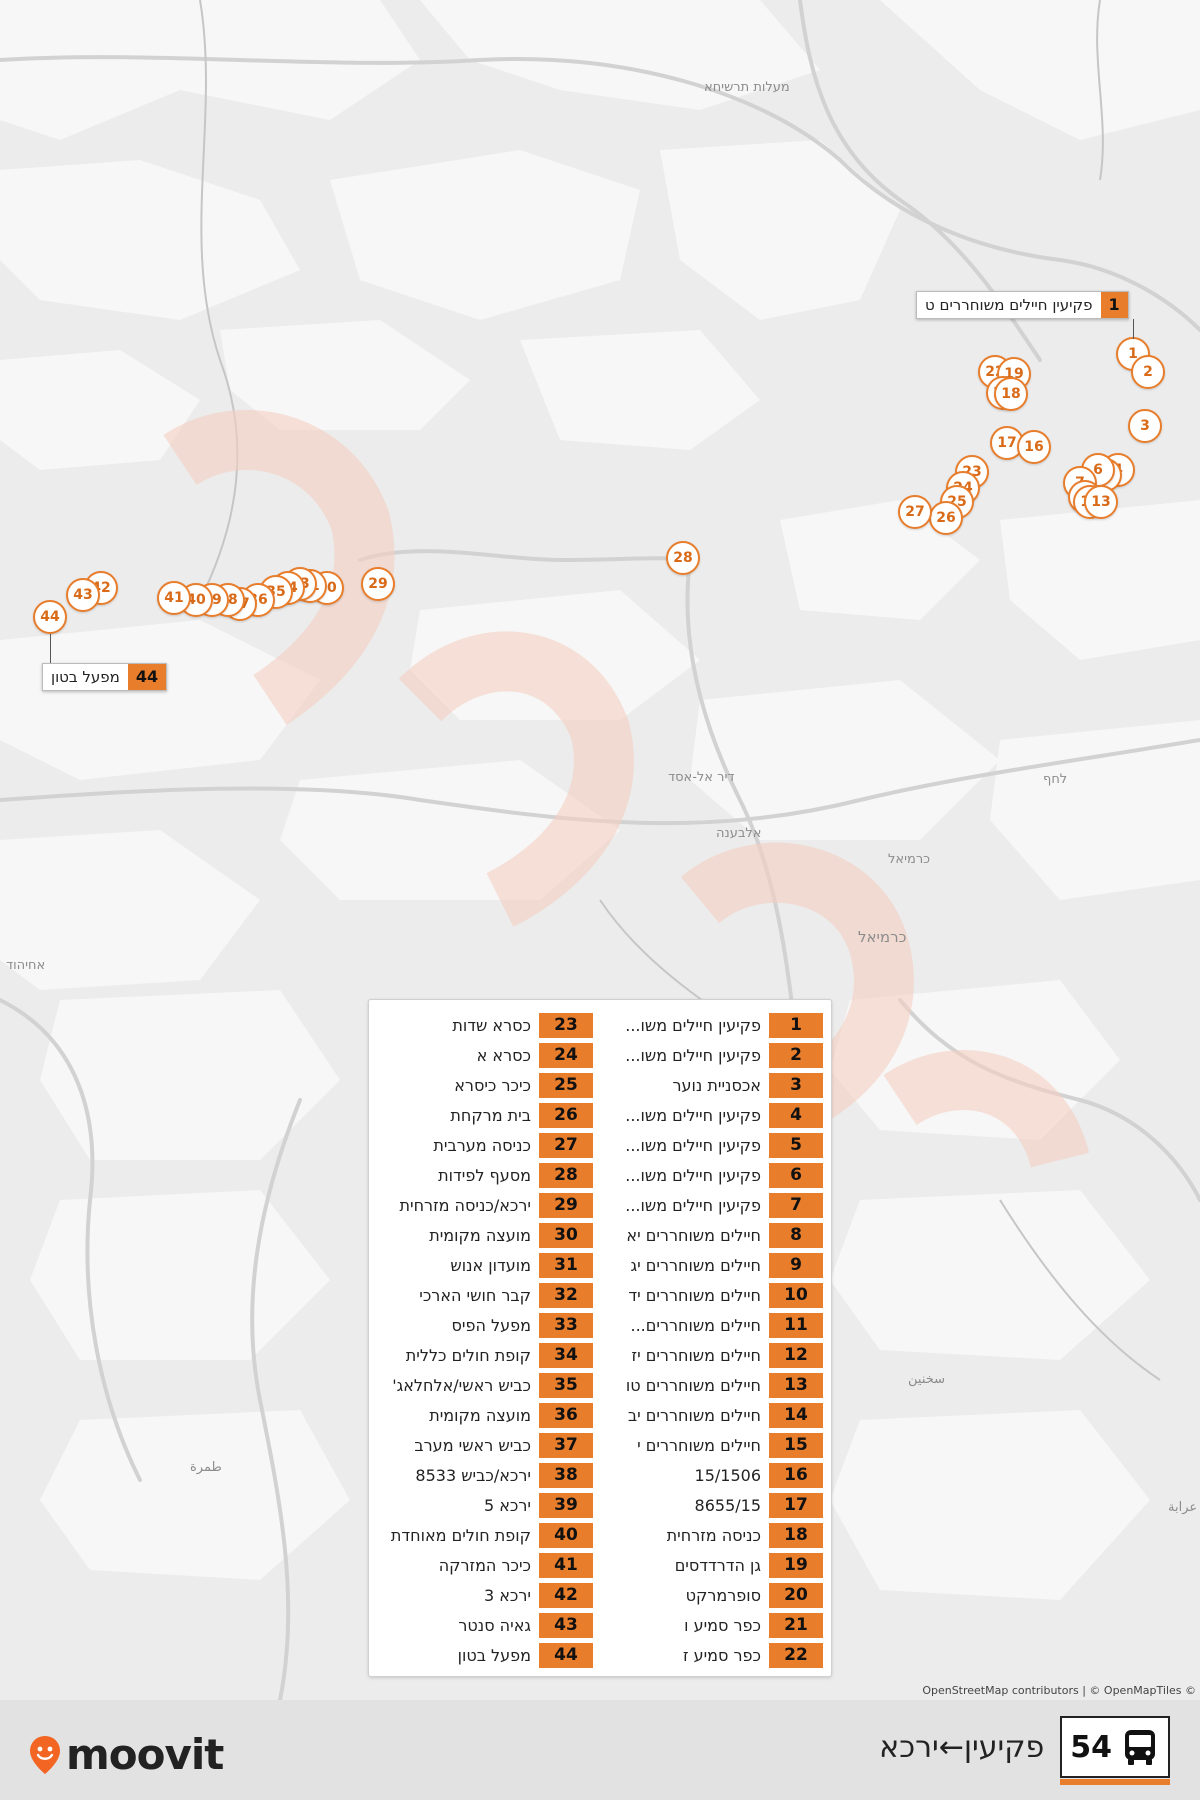 This screenshot has width=1200, height=1800. I want to click on moovit-logo: moovit, so click(126, 1754).